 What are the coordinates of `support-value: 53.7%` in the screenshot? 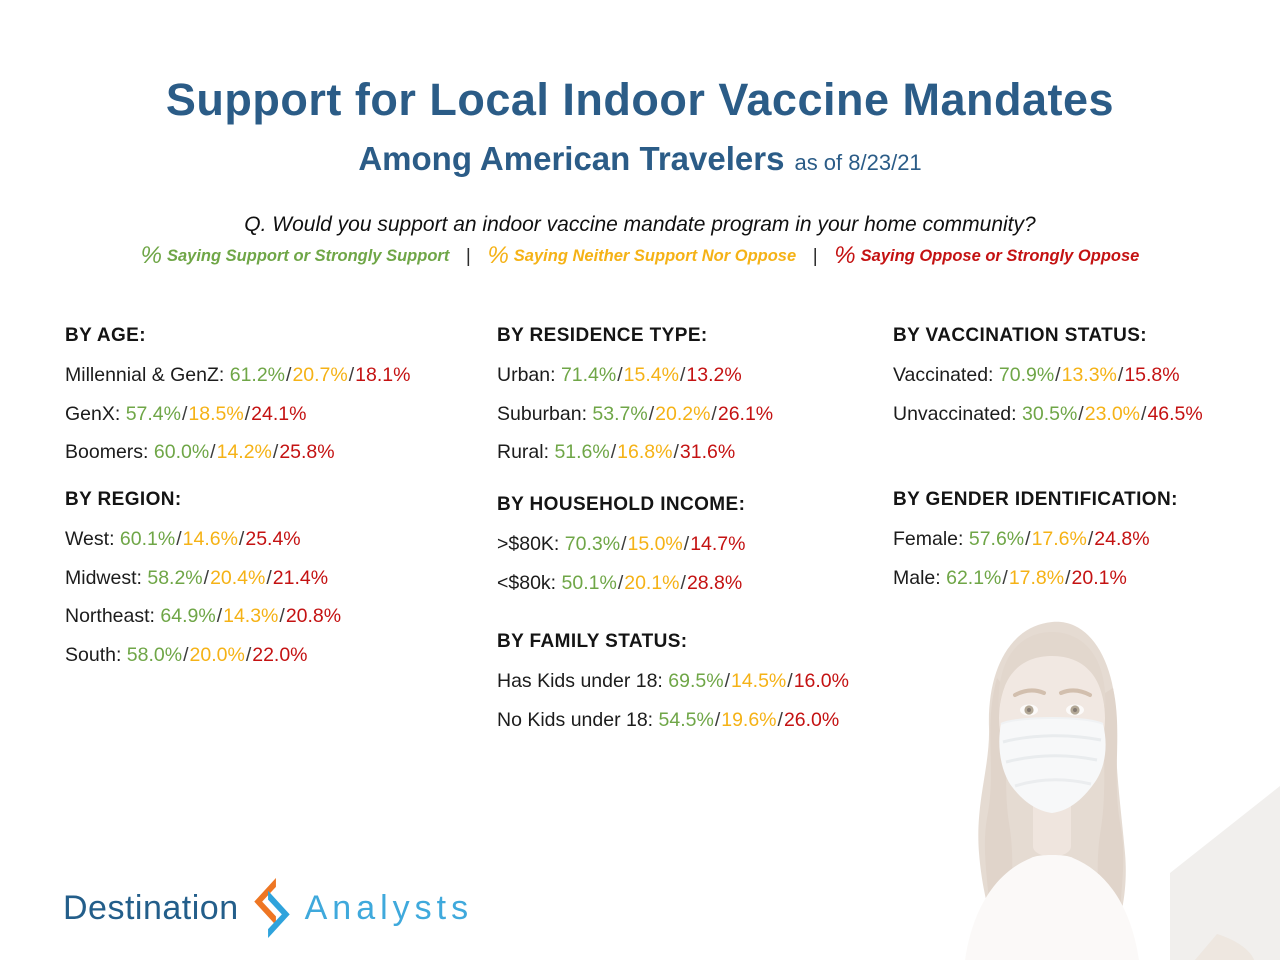 It's located at (620, 413).